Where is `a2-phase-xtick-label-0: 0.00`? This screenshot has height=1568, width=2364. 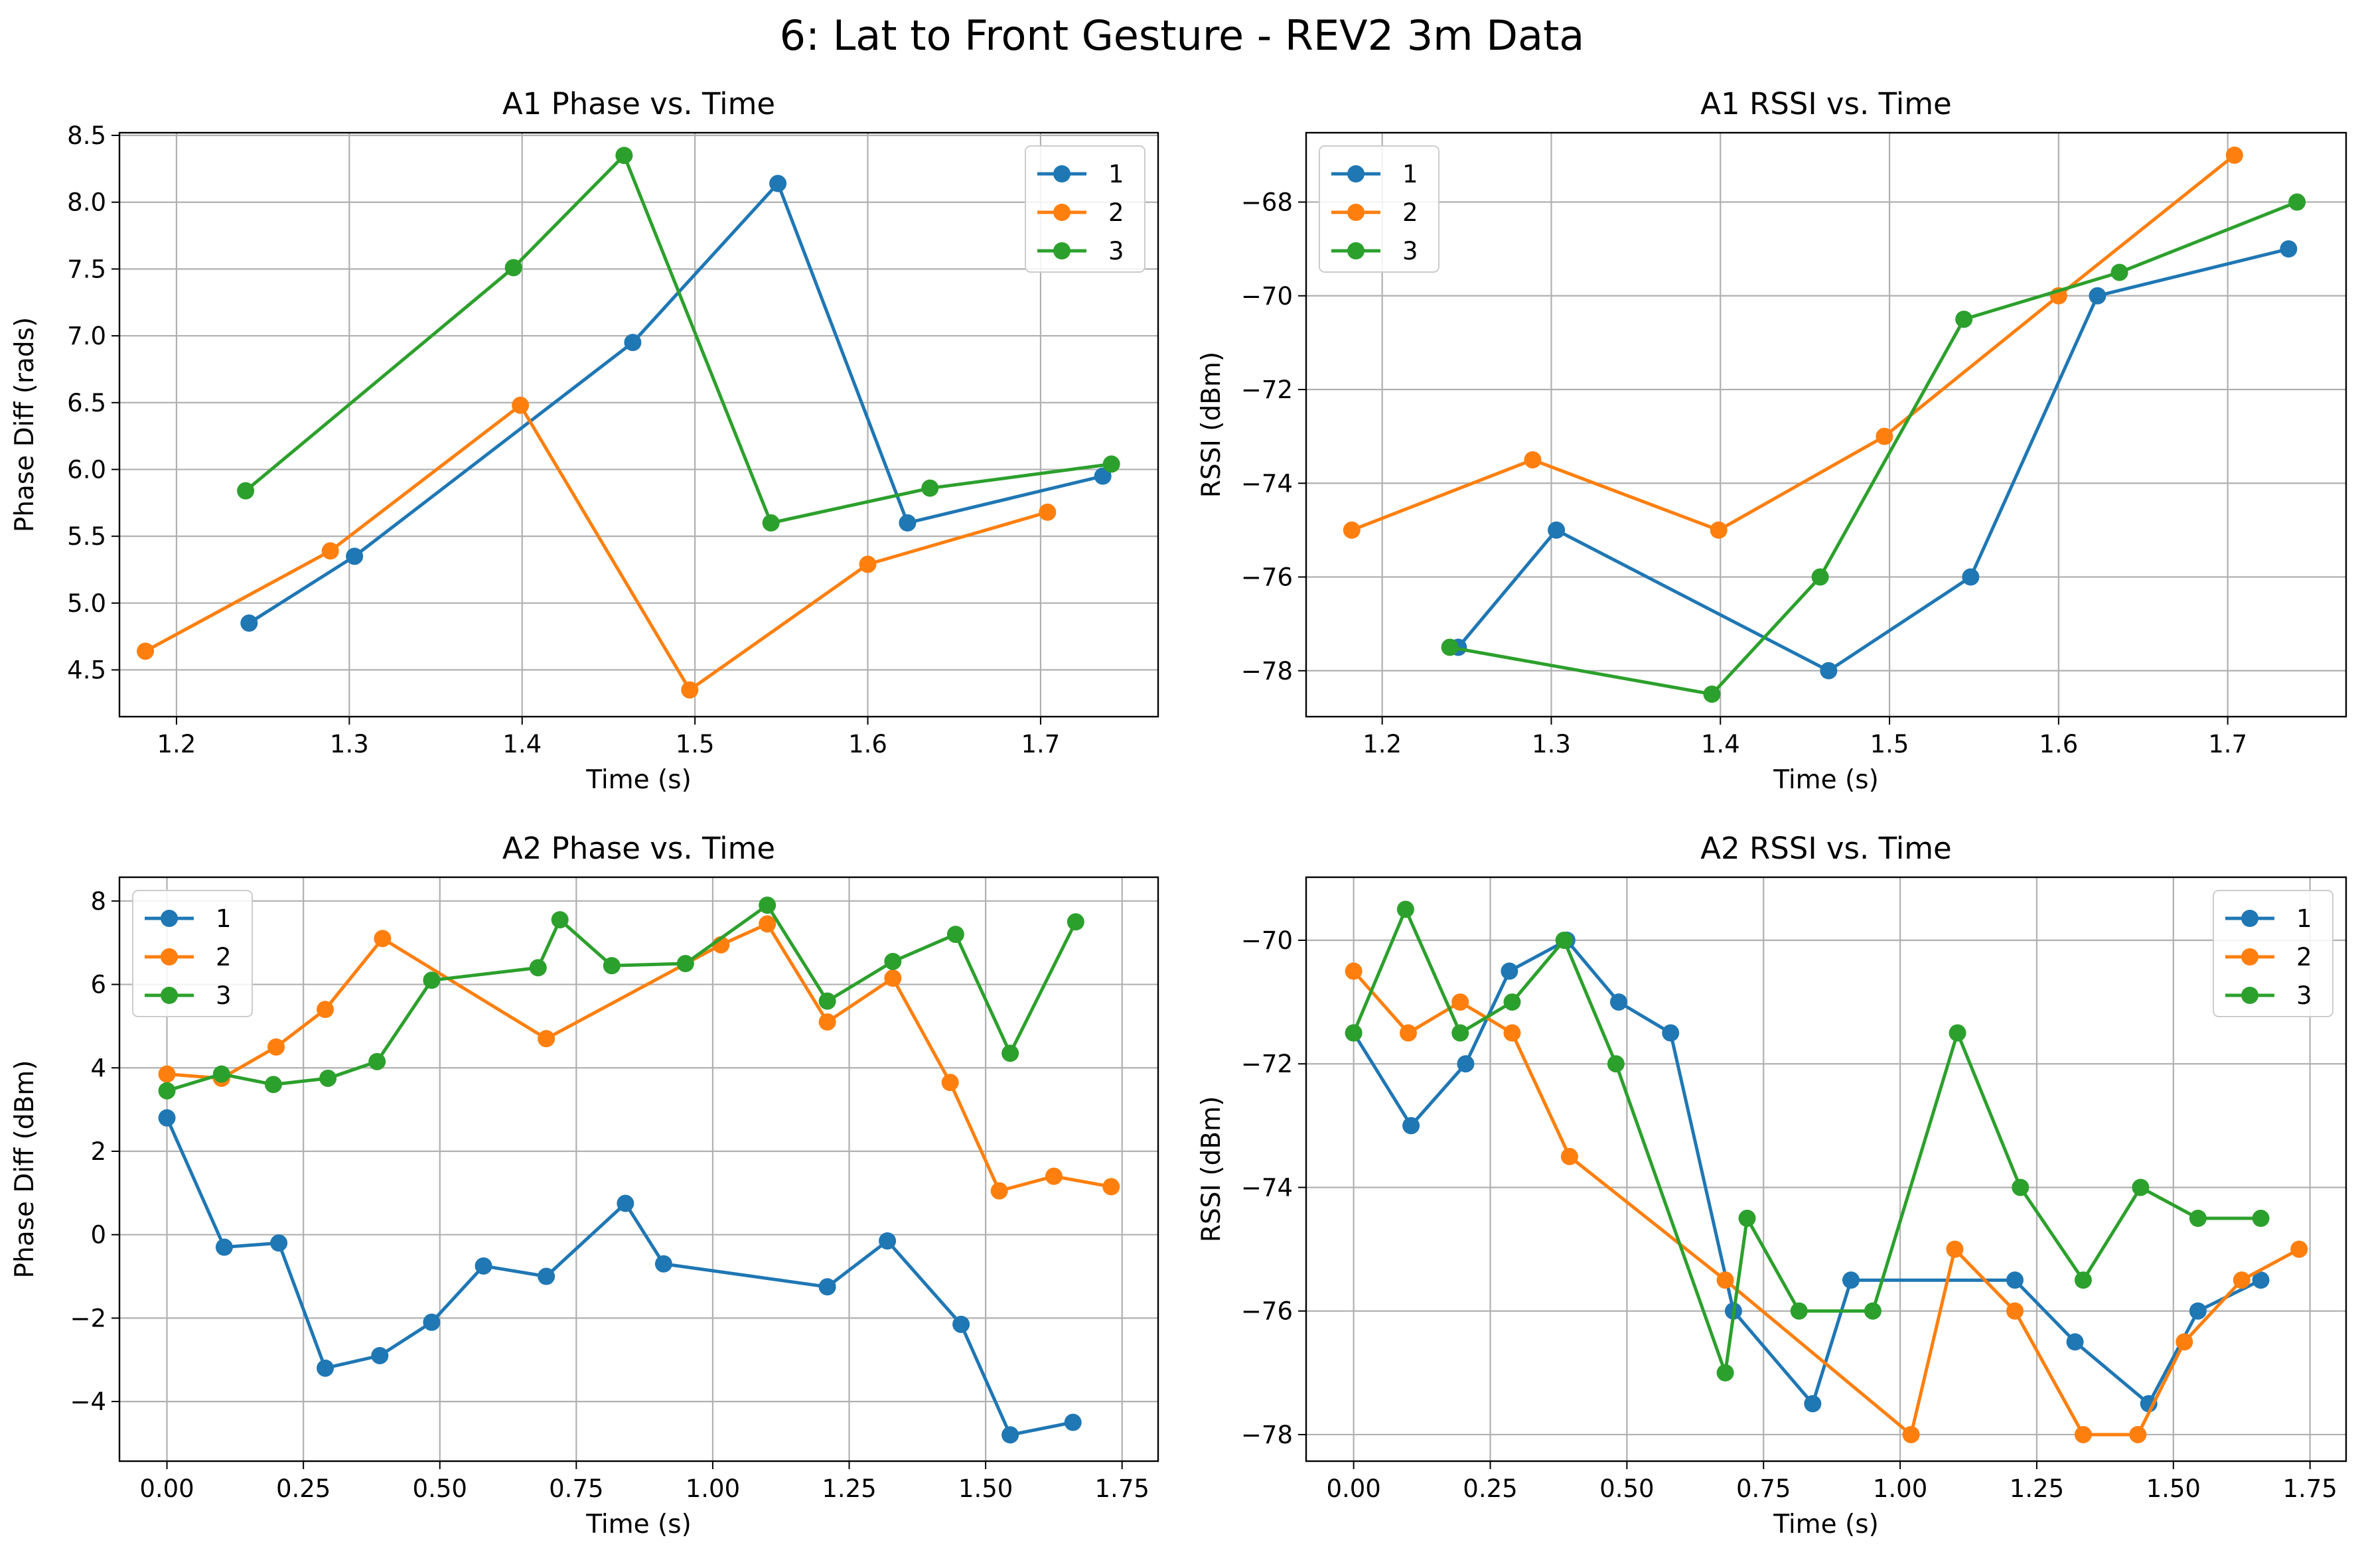 a2-phase-xtick-label-0: 0.00 is located at coordinates (166, 1488).